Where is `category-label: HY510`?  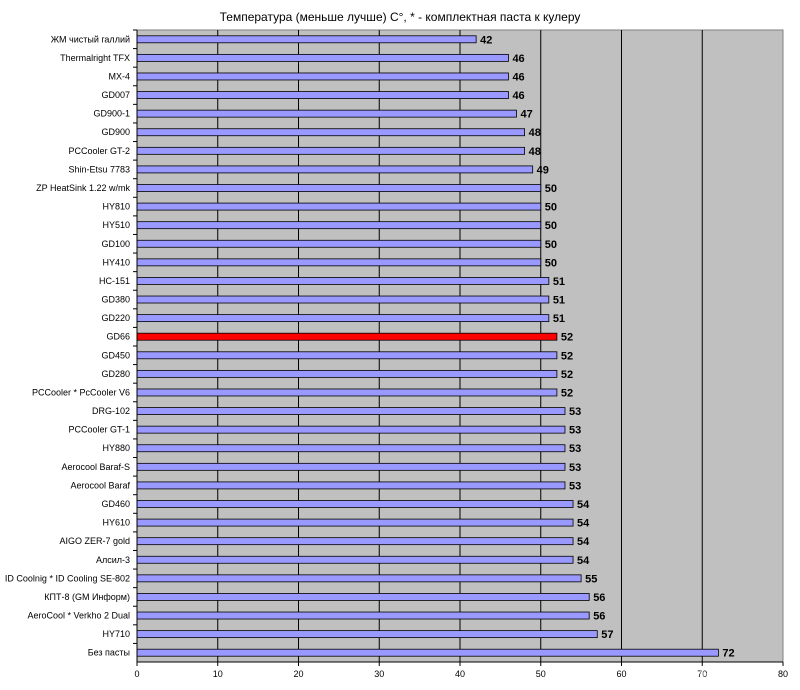
category-label: HY510 is located at coordinates (116, 225).